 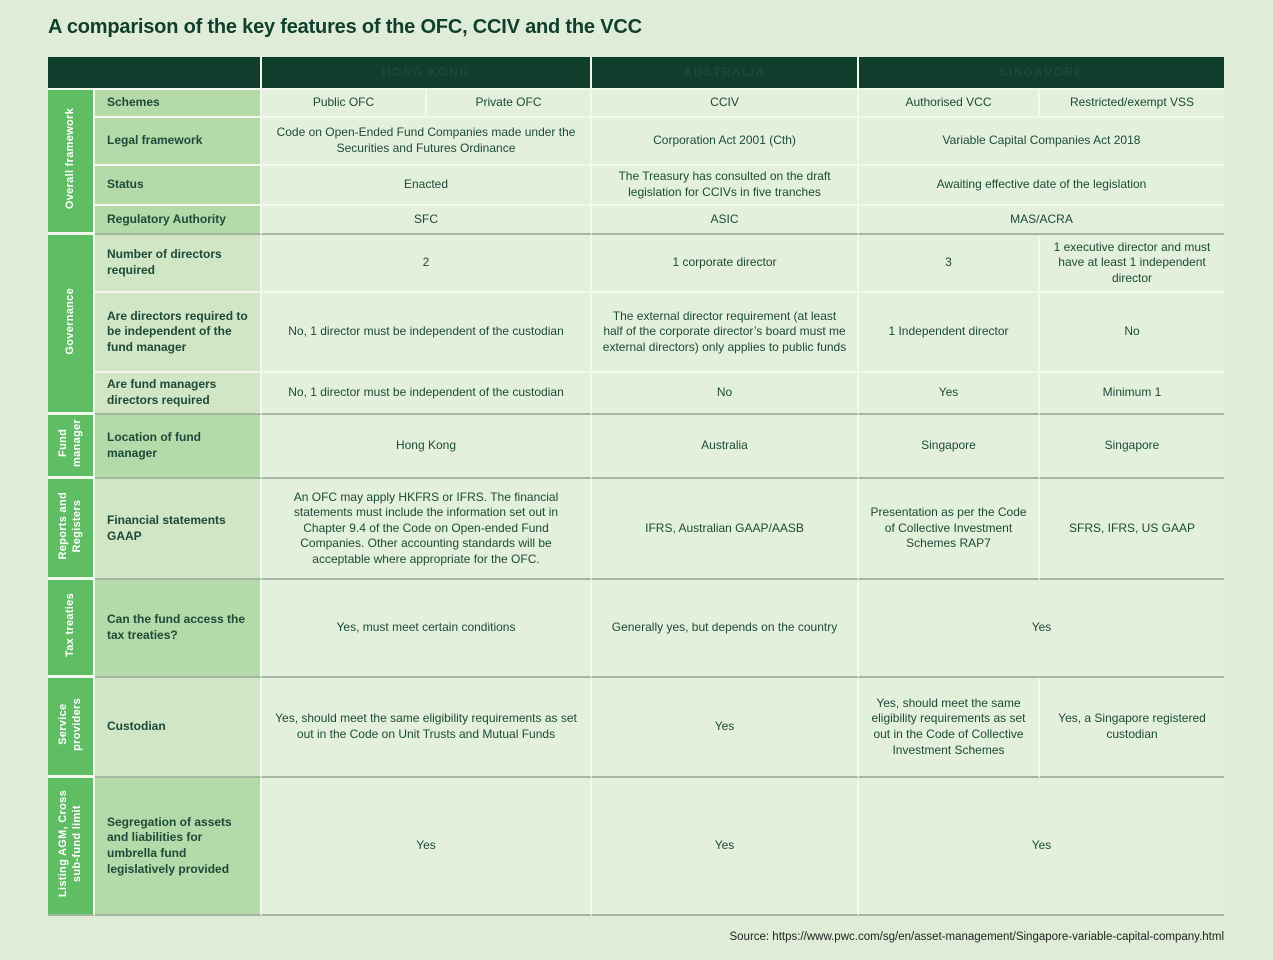 What do you see at coordinates (1132, 333) in the screenshot?
I see `cell-directors-independent-restricted-vss: No` at bounding box center [1132, 333].